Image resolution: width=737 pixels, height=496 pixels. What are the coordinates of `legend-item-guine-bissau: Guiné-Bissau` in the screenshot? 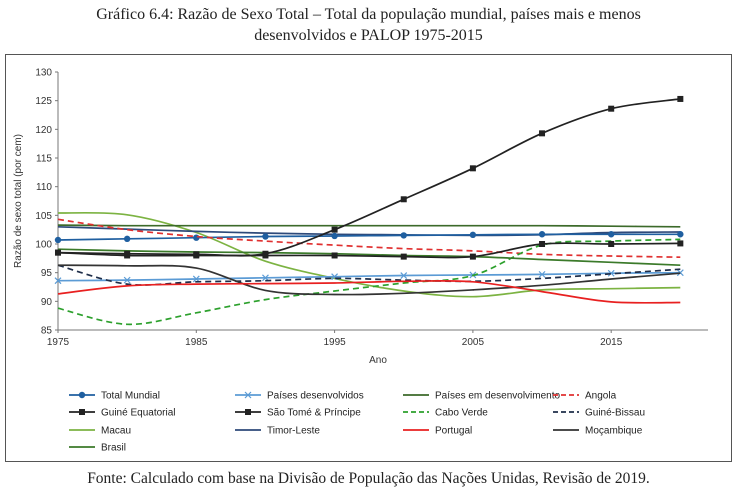 It's located at (599, 413).